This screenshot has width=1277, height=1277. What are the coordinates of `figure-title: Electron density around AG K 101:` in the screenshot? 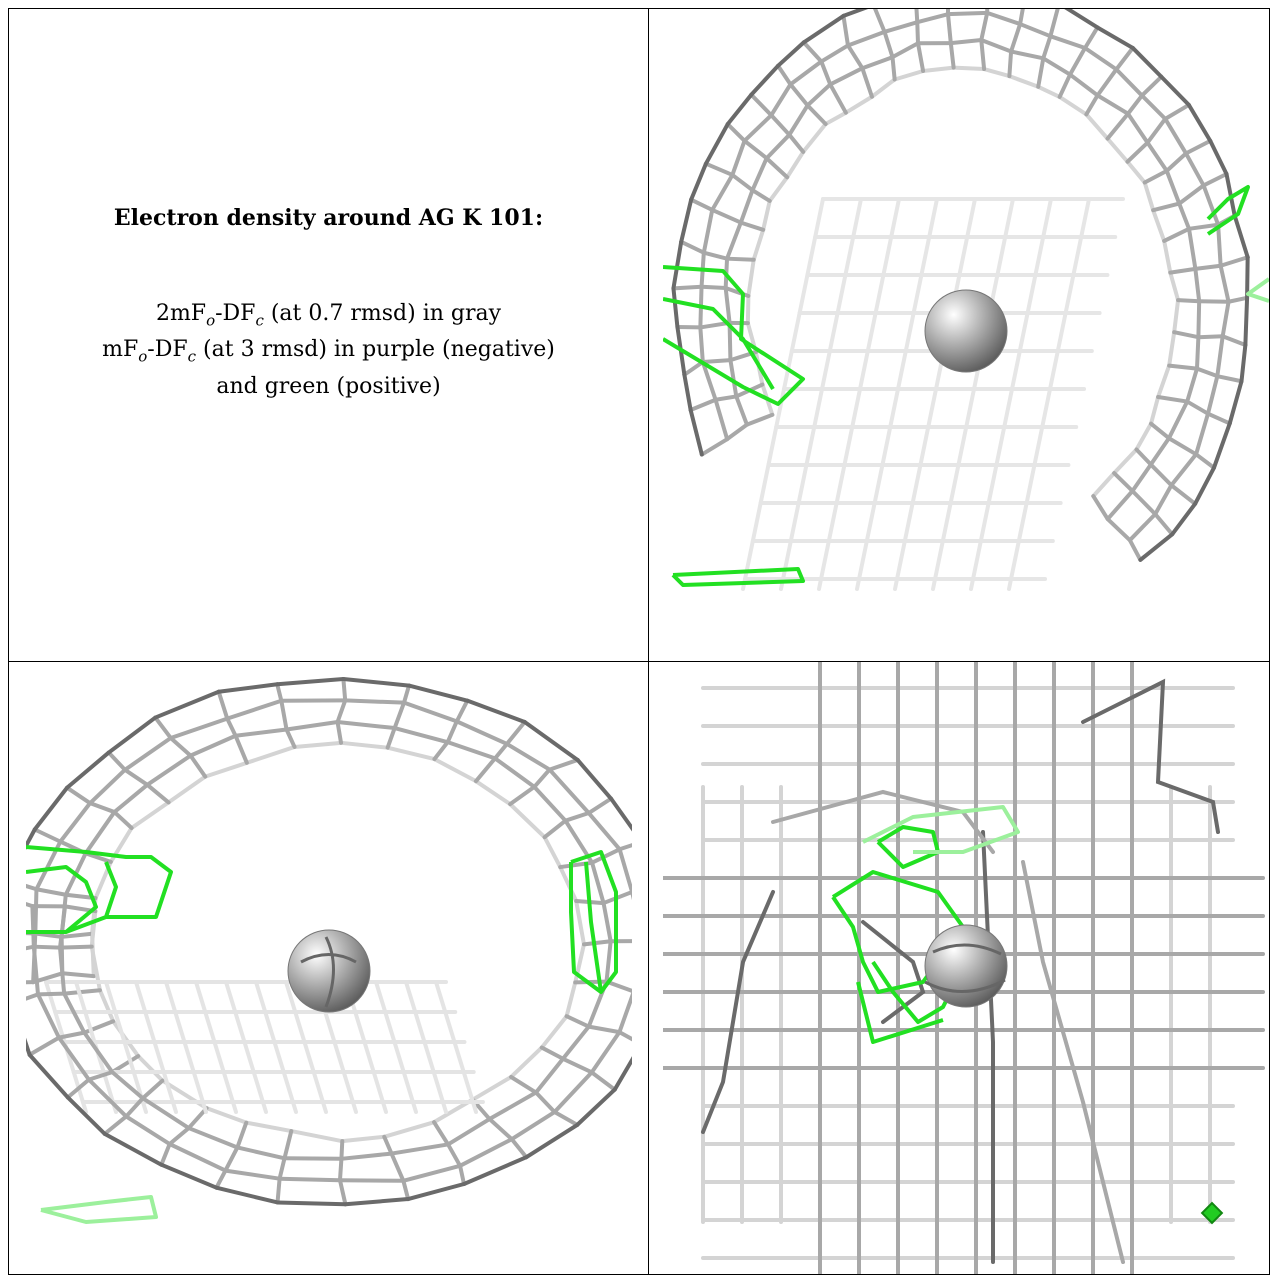 It's located at (328, 218).